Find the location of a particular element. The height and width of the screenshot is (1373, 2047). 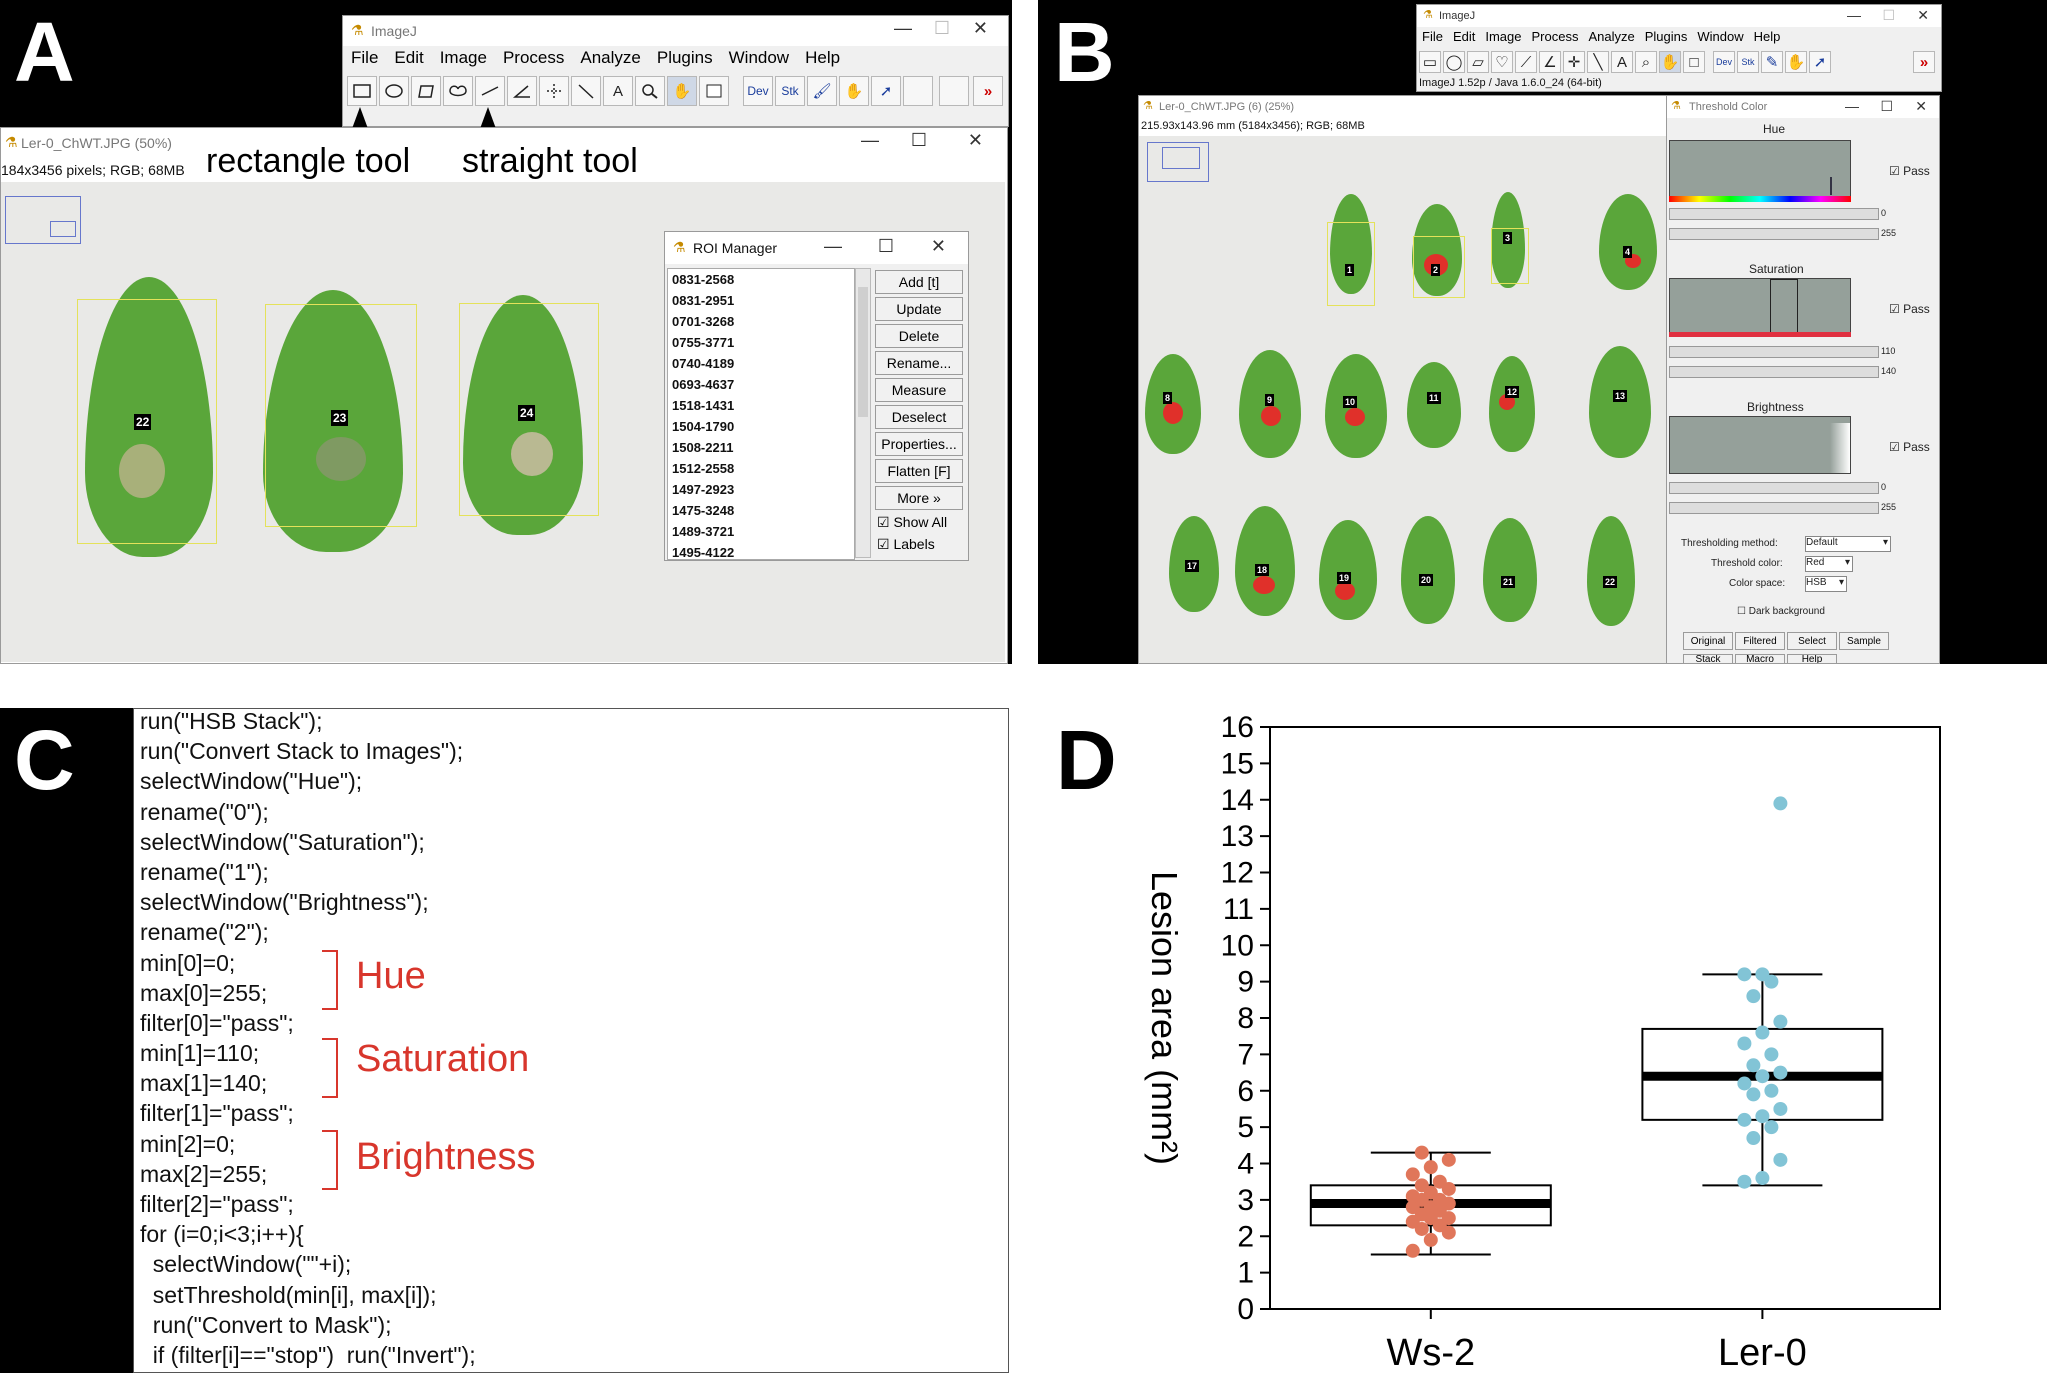

threshold-minimize-button: — is located at coordinates (1852, 106).